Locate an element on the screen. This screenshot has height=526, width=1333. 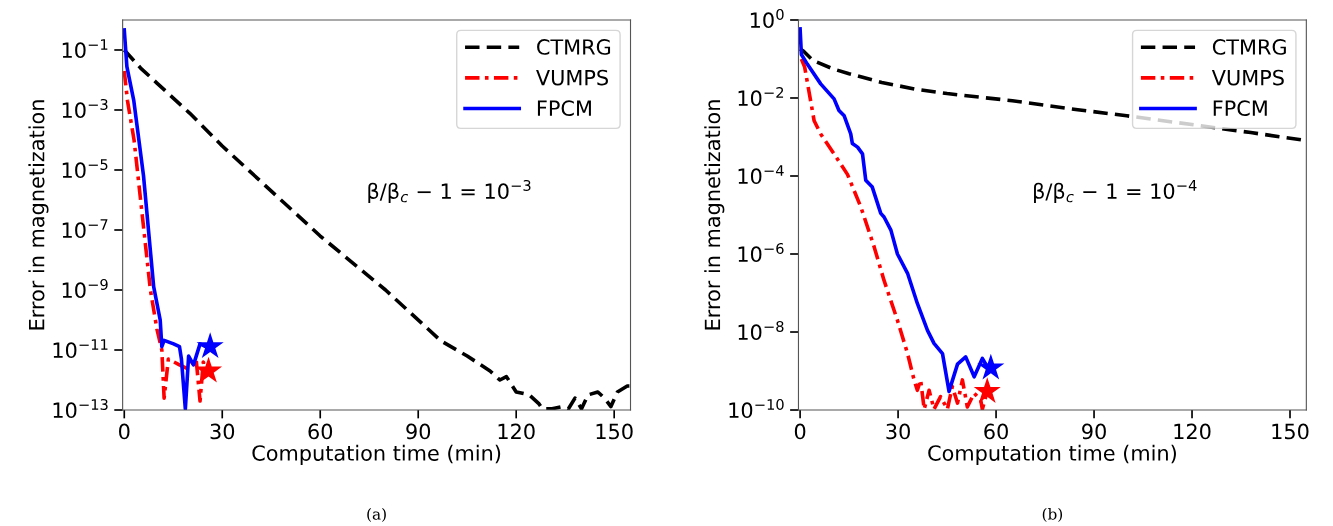
annotation: β/β$_{c}$ − 1 = 10$^{−4}$ is located at coordinates (1115, 191).